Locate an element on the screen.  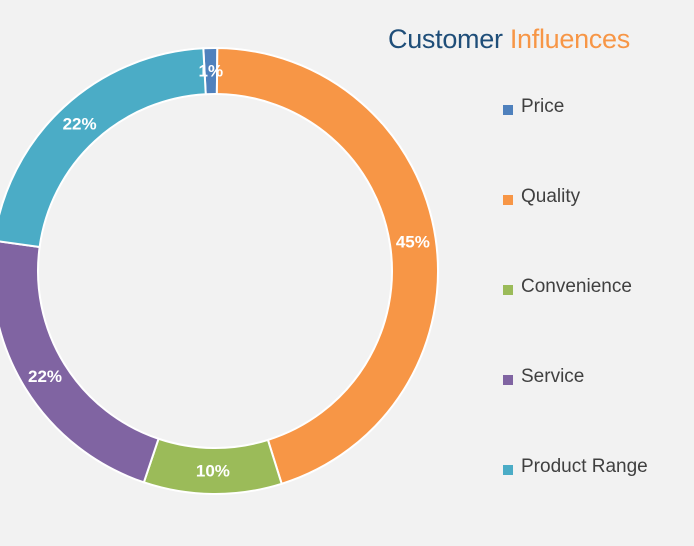
chart-title-part-1: Customer is located at coordinates (445, 39).